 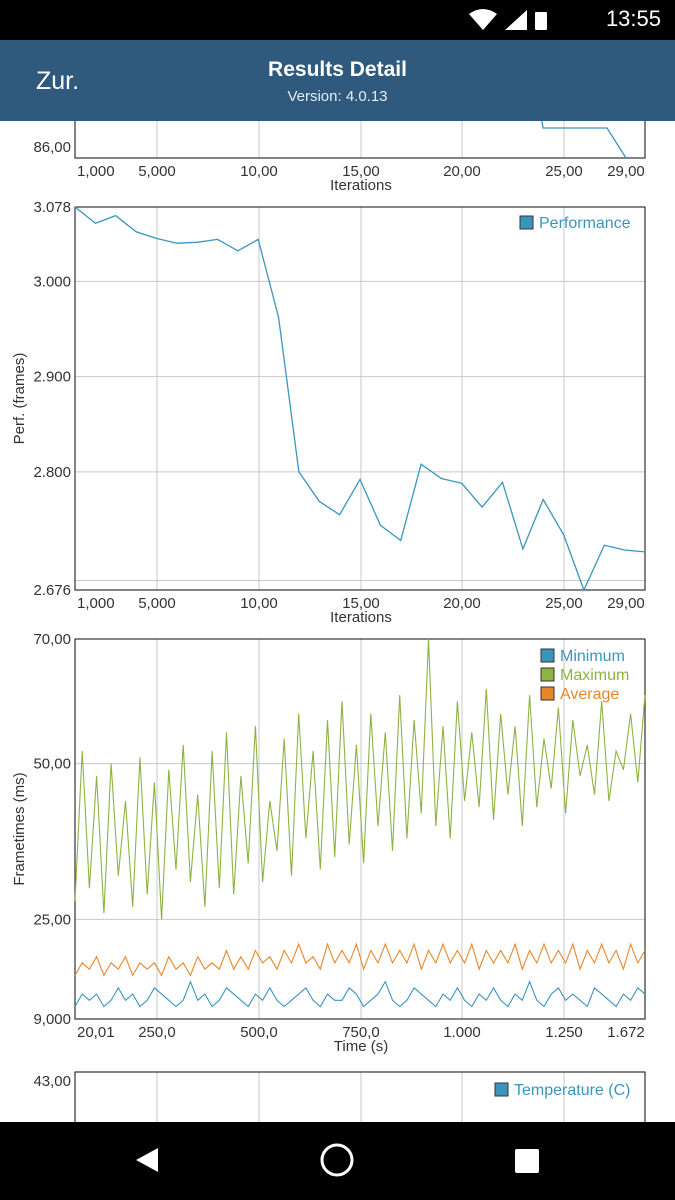 I want to click on nav-home-icon, so click(x=337, y=1160).